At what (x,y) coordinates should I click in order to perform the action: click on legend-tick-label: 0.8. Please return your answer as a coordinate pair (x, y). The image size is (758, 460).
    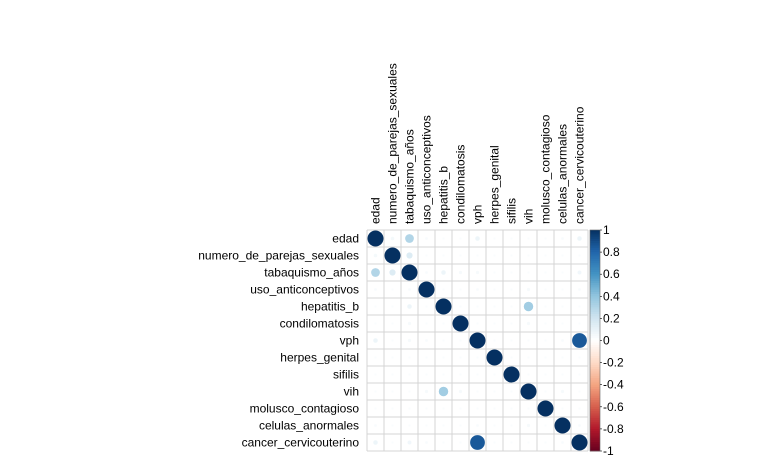
    Looking at the image, I should click on (611, 252).